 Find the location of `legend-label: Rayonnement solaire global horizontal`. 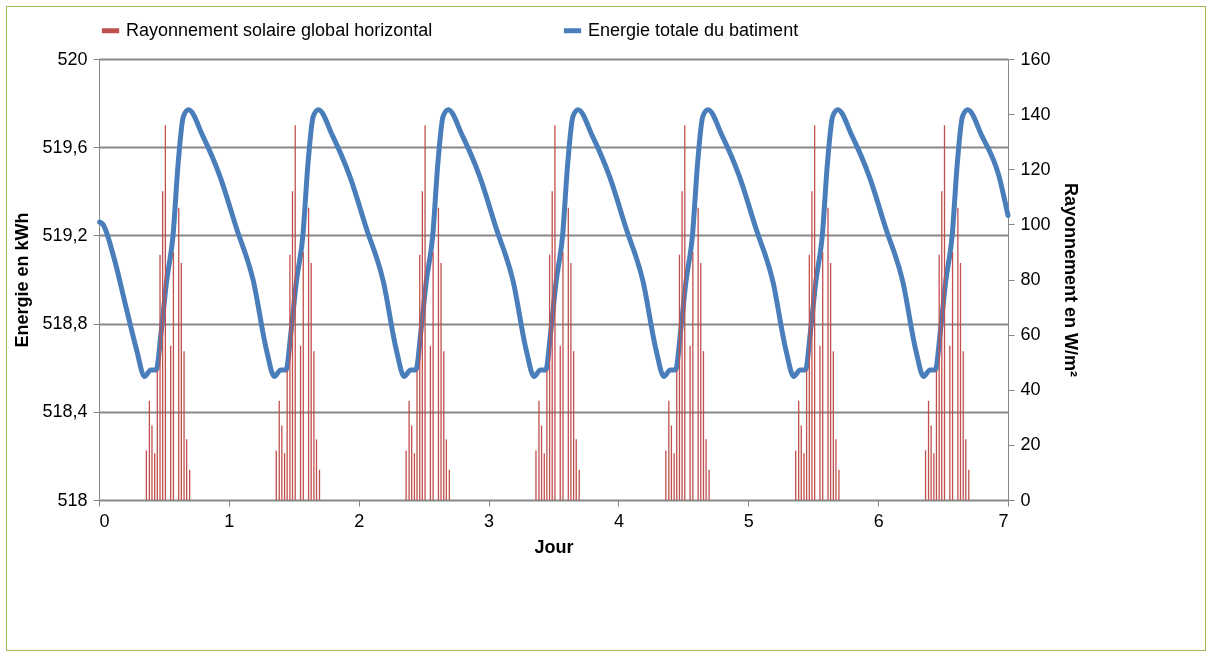

legend-label: Rayonnement solaire global horizontal is located at coordinates (279, 29).